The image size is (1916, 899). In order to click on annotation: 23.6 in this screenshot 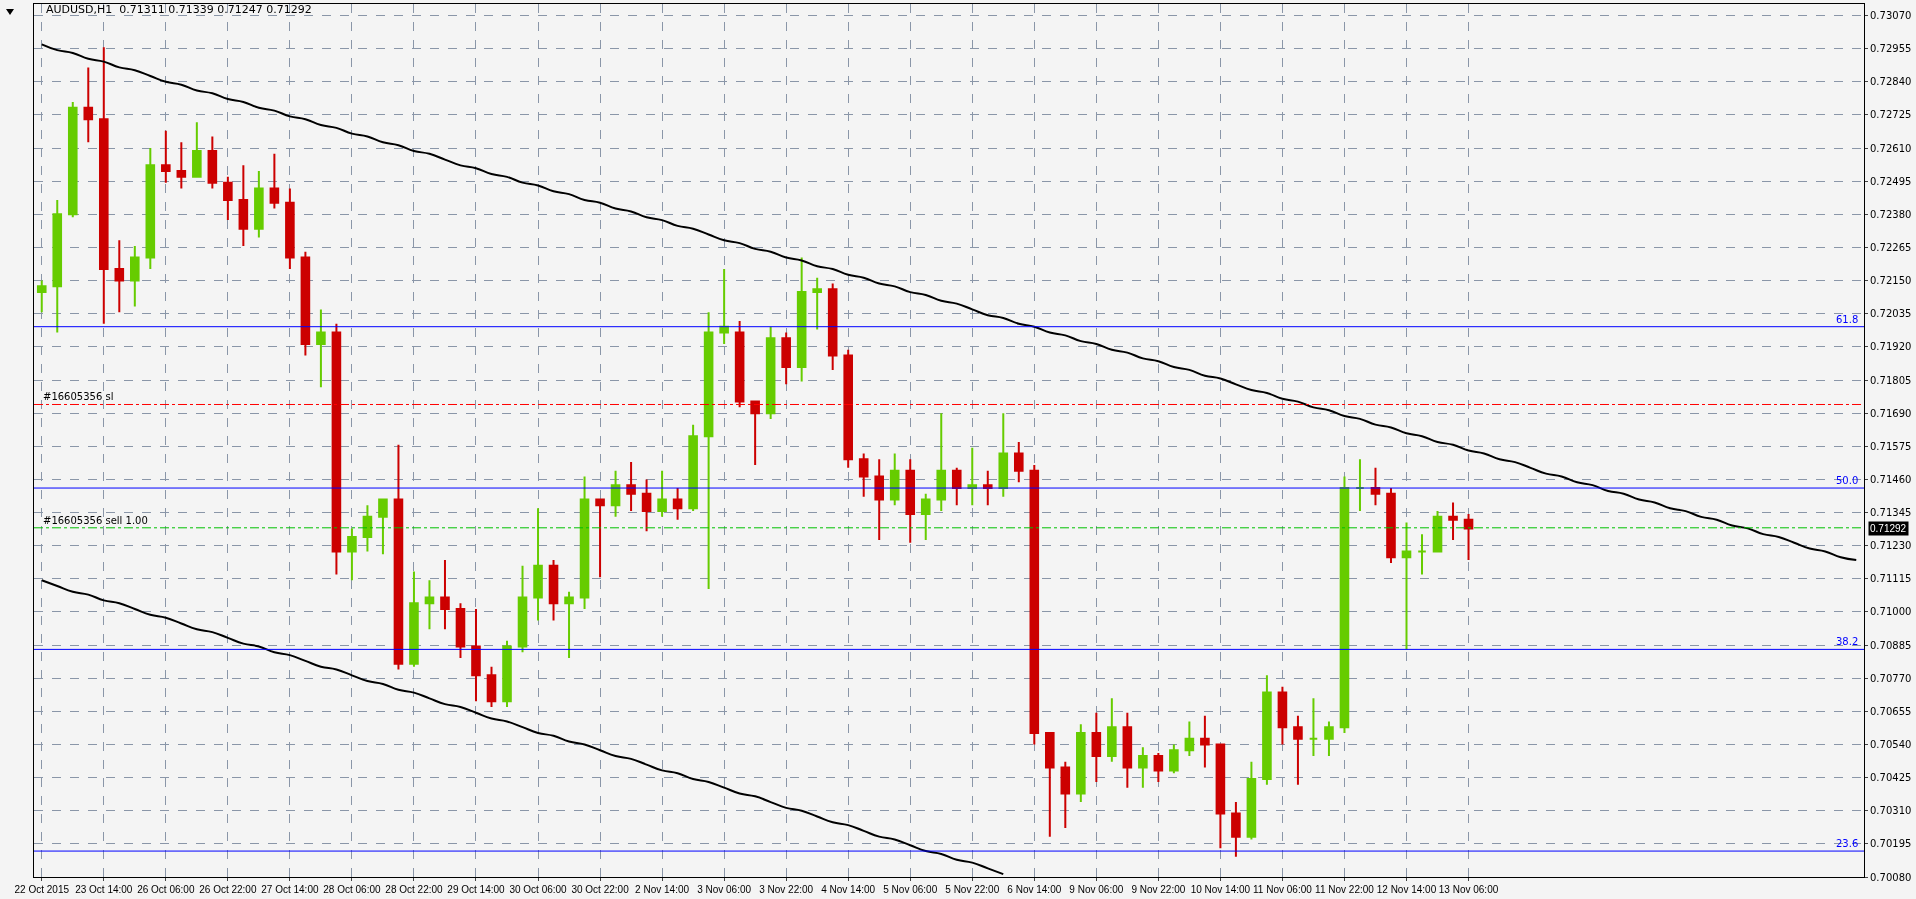, I will do `click(1847, 843)`.